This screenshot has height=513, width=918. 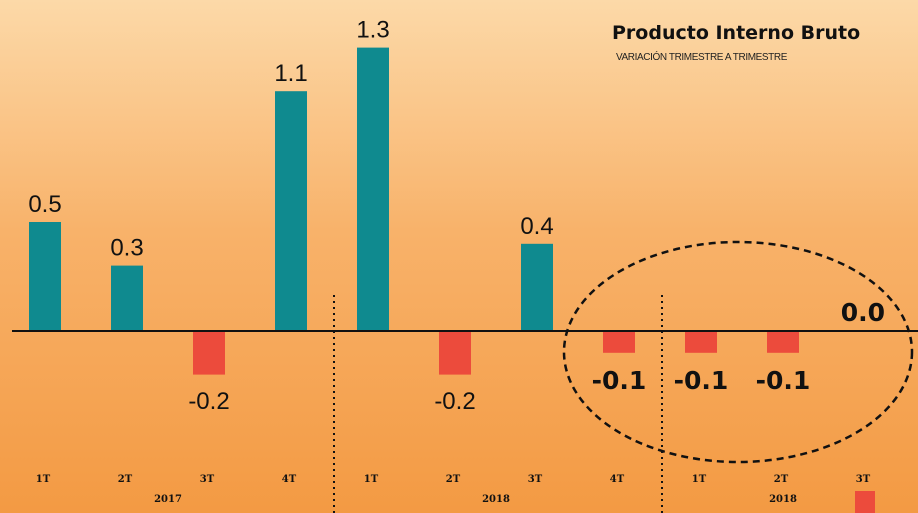 What do you see at coordinates (453, 479) in the screenshot?
I see `tick-label-5: 2T` at bounding box center [453, 479].